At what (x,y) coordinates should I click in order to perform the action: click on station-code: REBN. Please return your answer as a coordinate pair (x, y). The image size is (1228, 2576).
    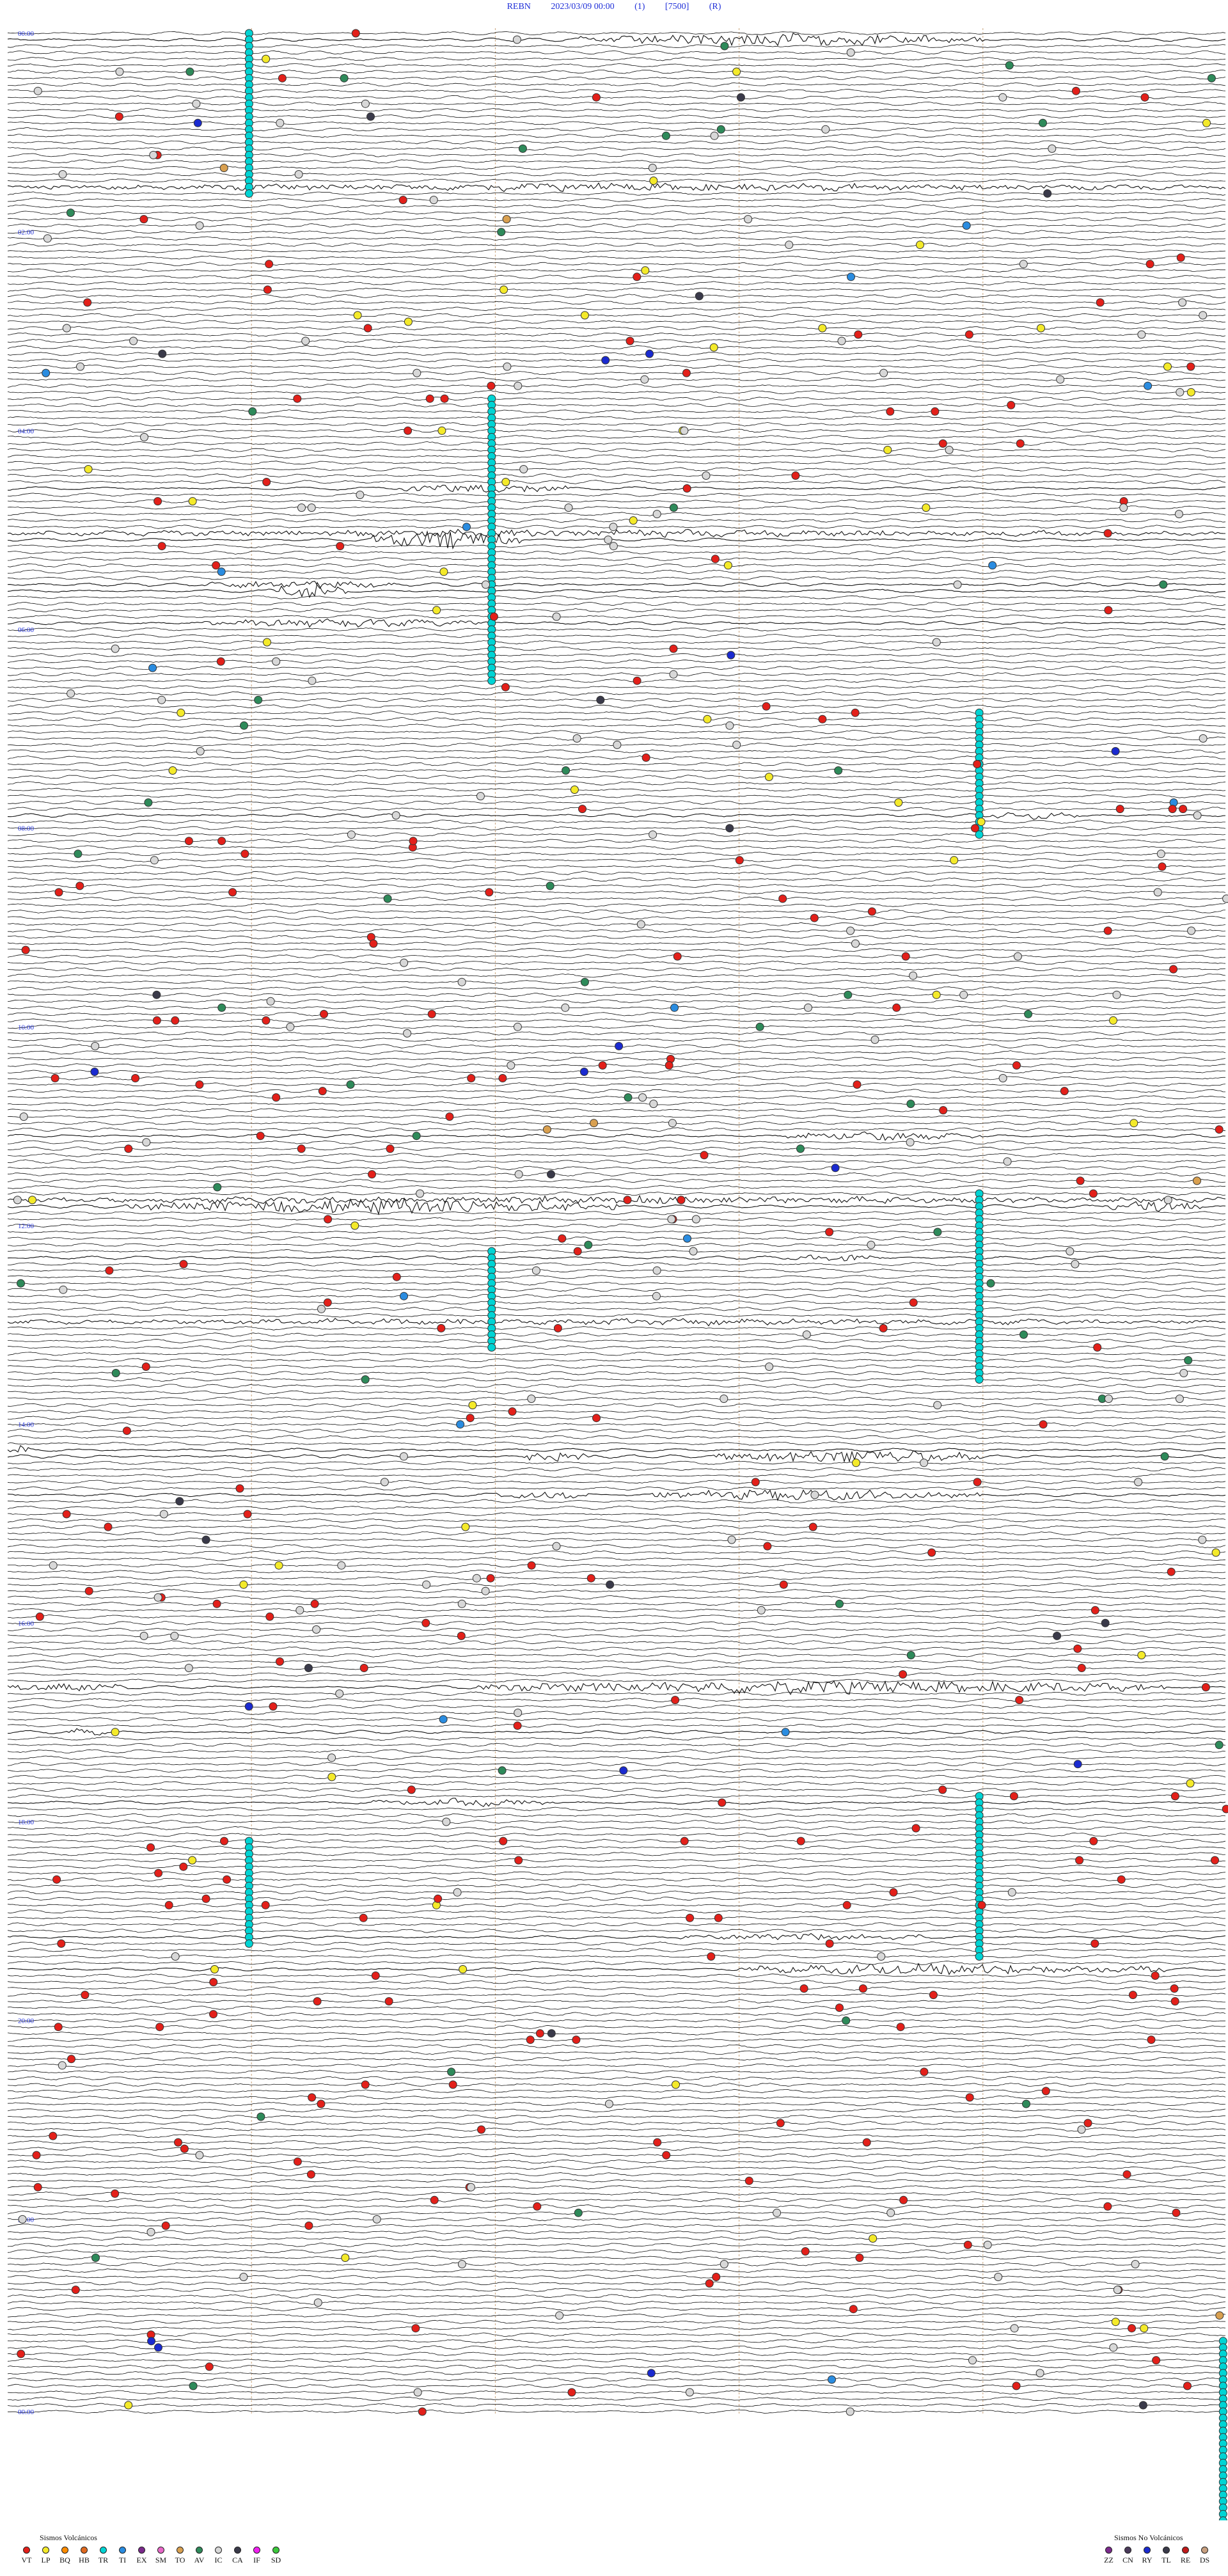
    Looking at the image, I should click on (519, 7).